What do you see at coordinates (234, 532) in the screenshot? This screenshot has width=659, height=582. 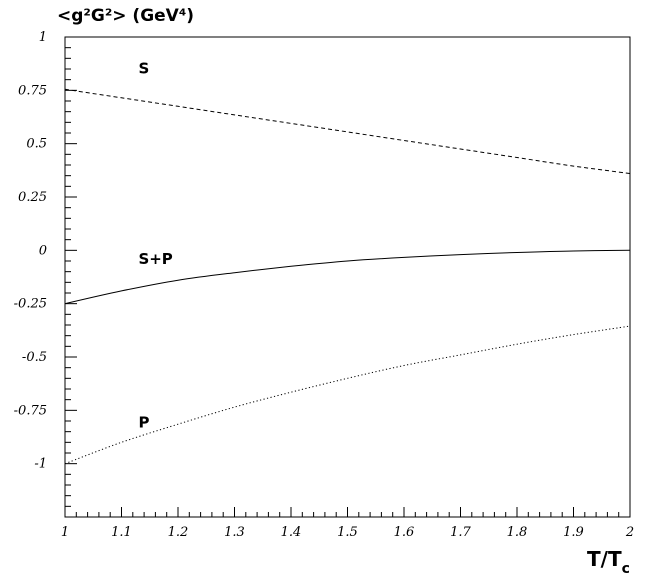 I see `x-tick-label: 1.3` at bounding box center [234, 532].